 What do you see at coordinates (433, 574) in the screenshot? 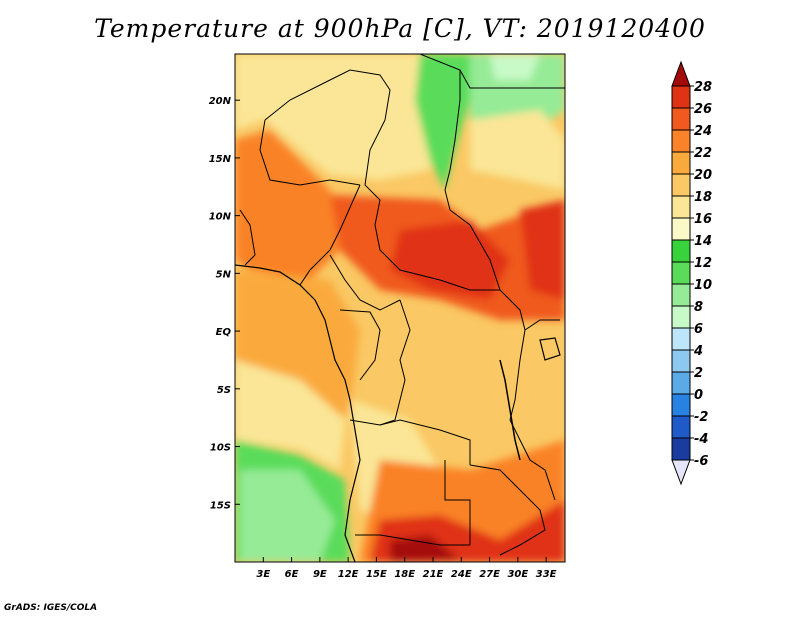
I see `lon-tick-label: 21E` at bounding box center [433, 574].